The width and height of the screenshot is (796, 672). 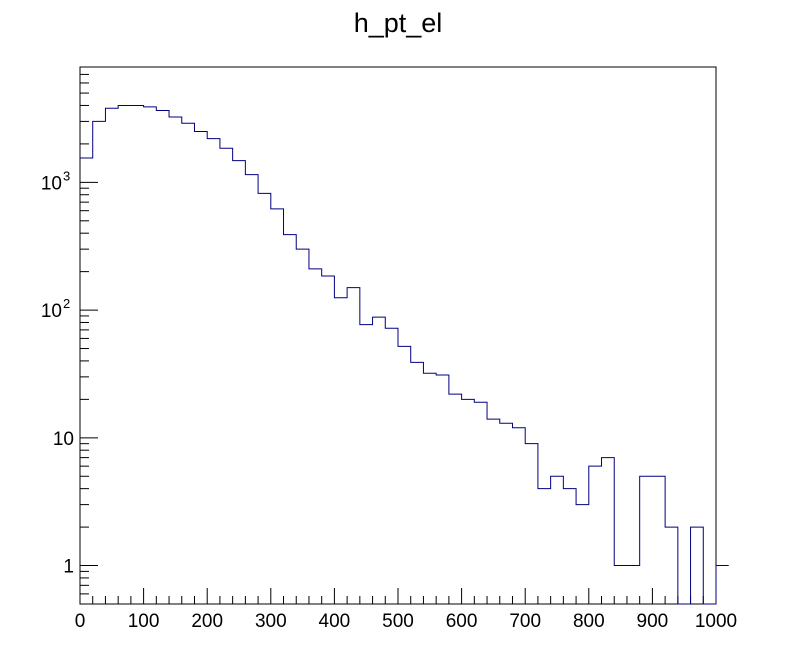 What do you see at coordinates (335, 621) in the screenshot?
I see `x-tick-label: 400` at bounding box center [335, 621].